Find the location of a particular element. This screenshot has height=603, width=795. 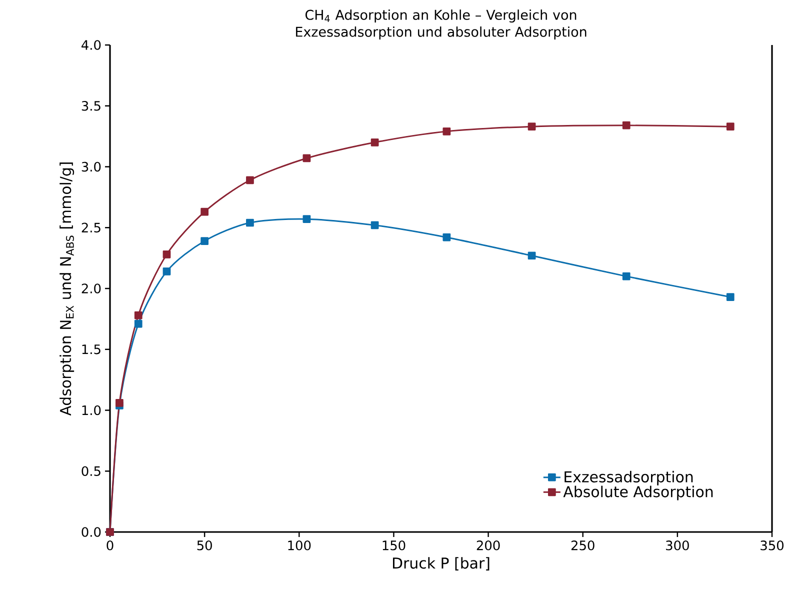

chart-title: CH$_{4}$ Adsorption an Kohle – Vergleich von Exzessadsorption und absoluter Adsorption is located at coordinates (441, 25).